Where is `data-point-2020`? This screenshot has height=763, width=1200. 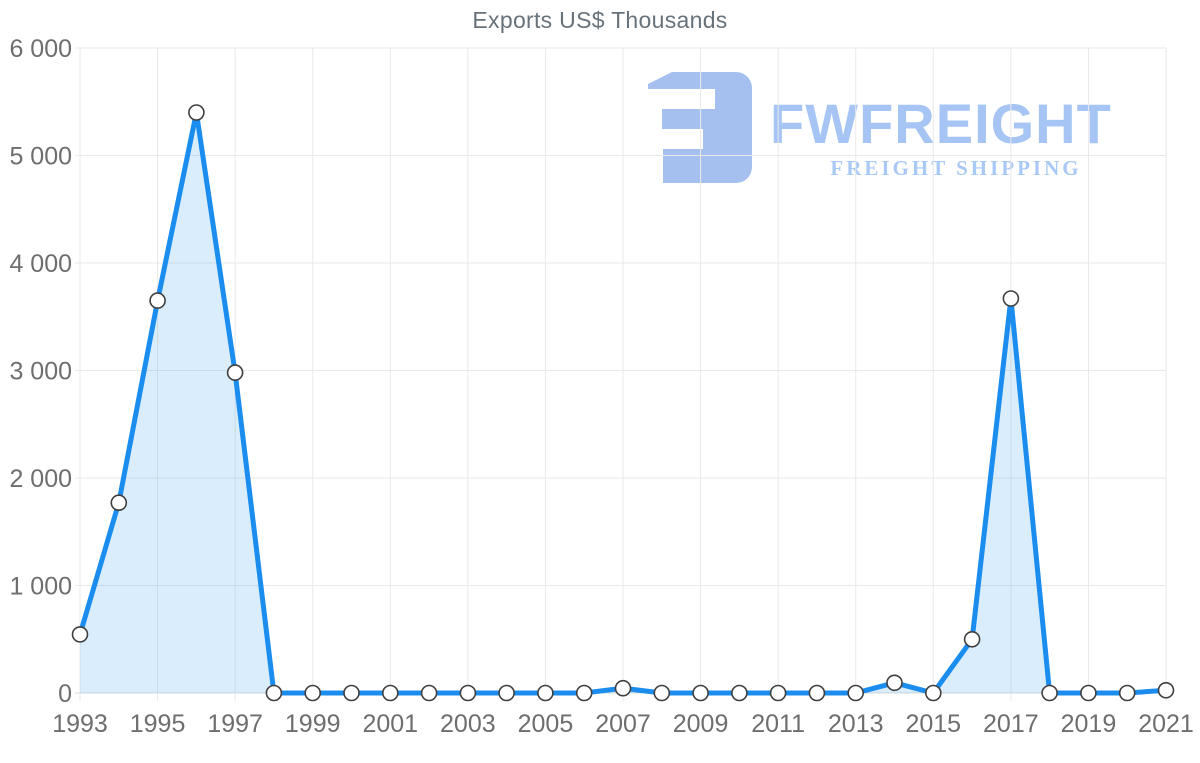 data-point-2020 is located at coordinates (1127, 693).